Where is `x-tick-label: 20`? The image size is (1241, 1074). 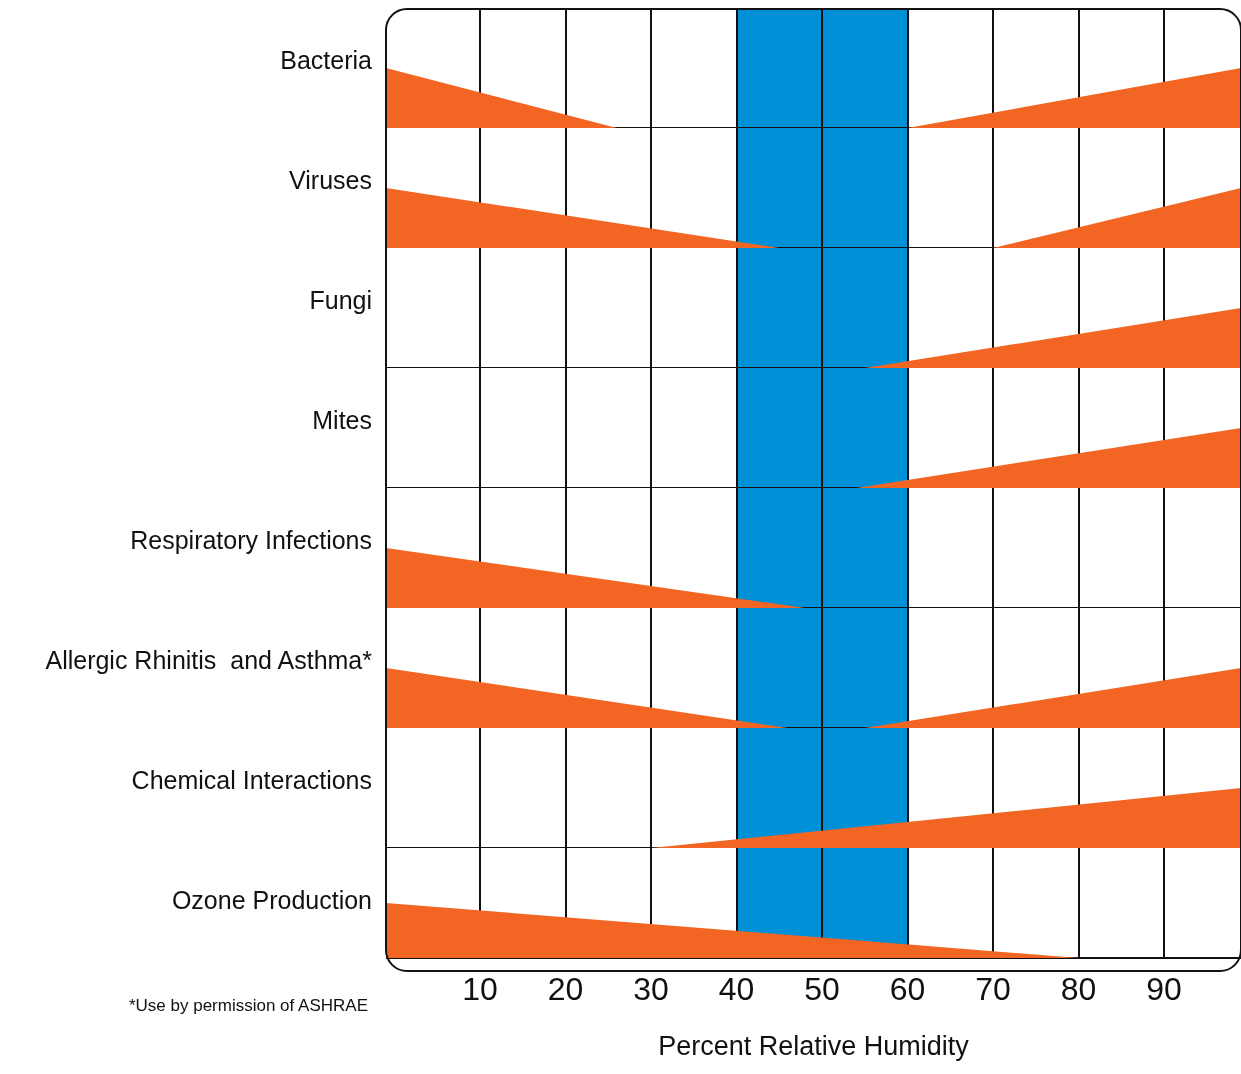
x-tick-label: 20 is located at coordinates (565, 989).